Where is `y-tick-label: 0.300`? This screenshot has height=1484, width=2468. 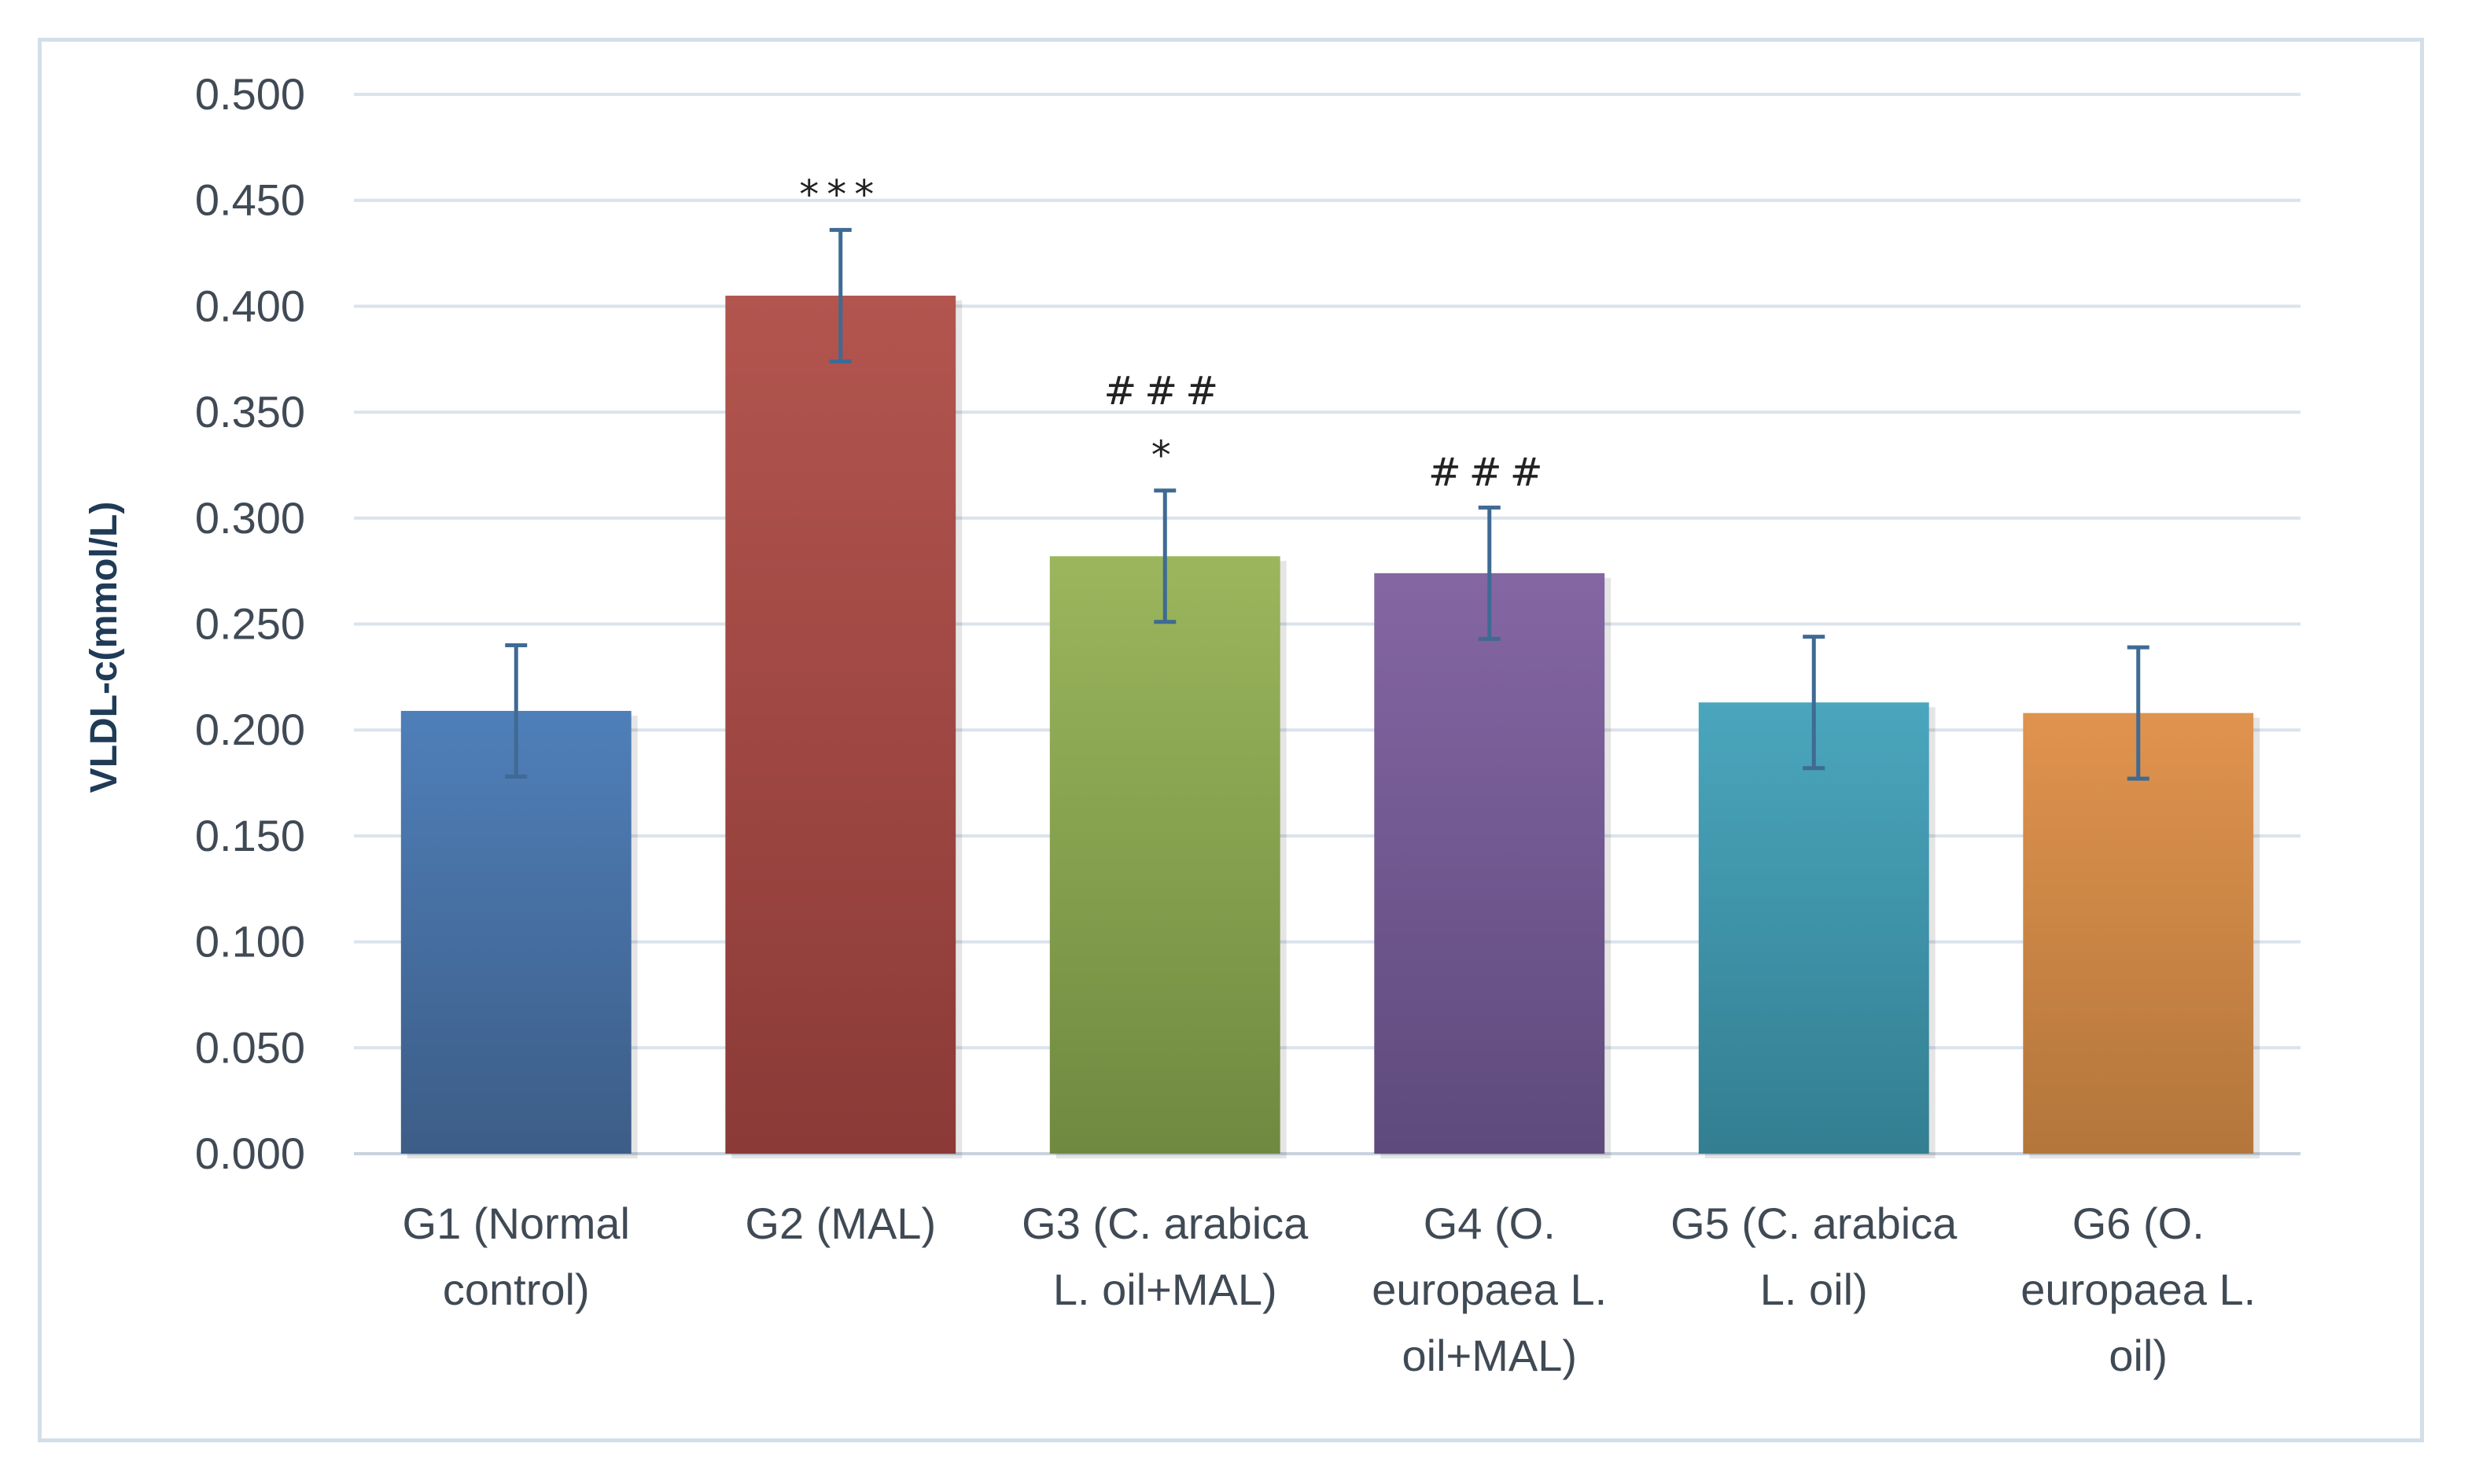
y-tick-label: 0.300 is located at coordinates (250, 518).